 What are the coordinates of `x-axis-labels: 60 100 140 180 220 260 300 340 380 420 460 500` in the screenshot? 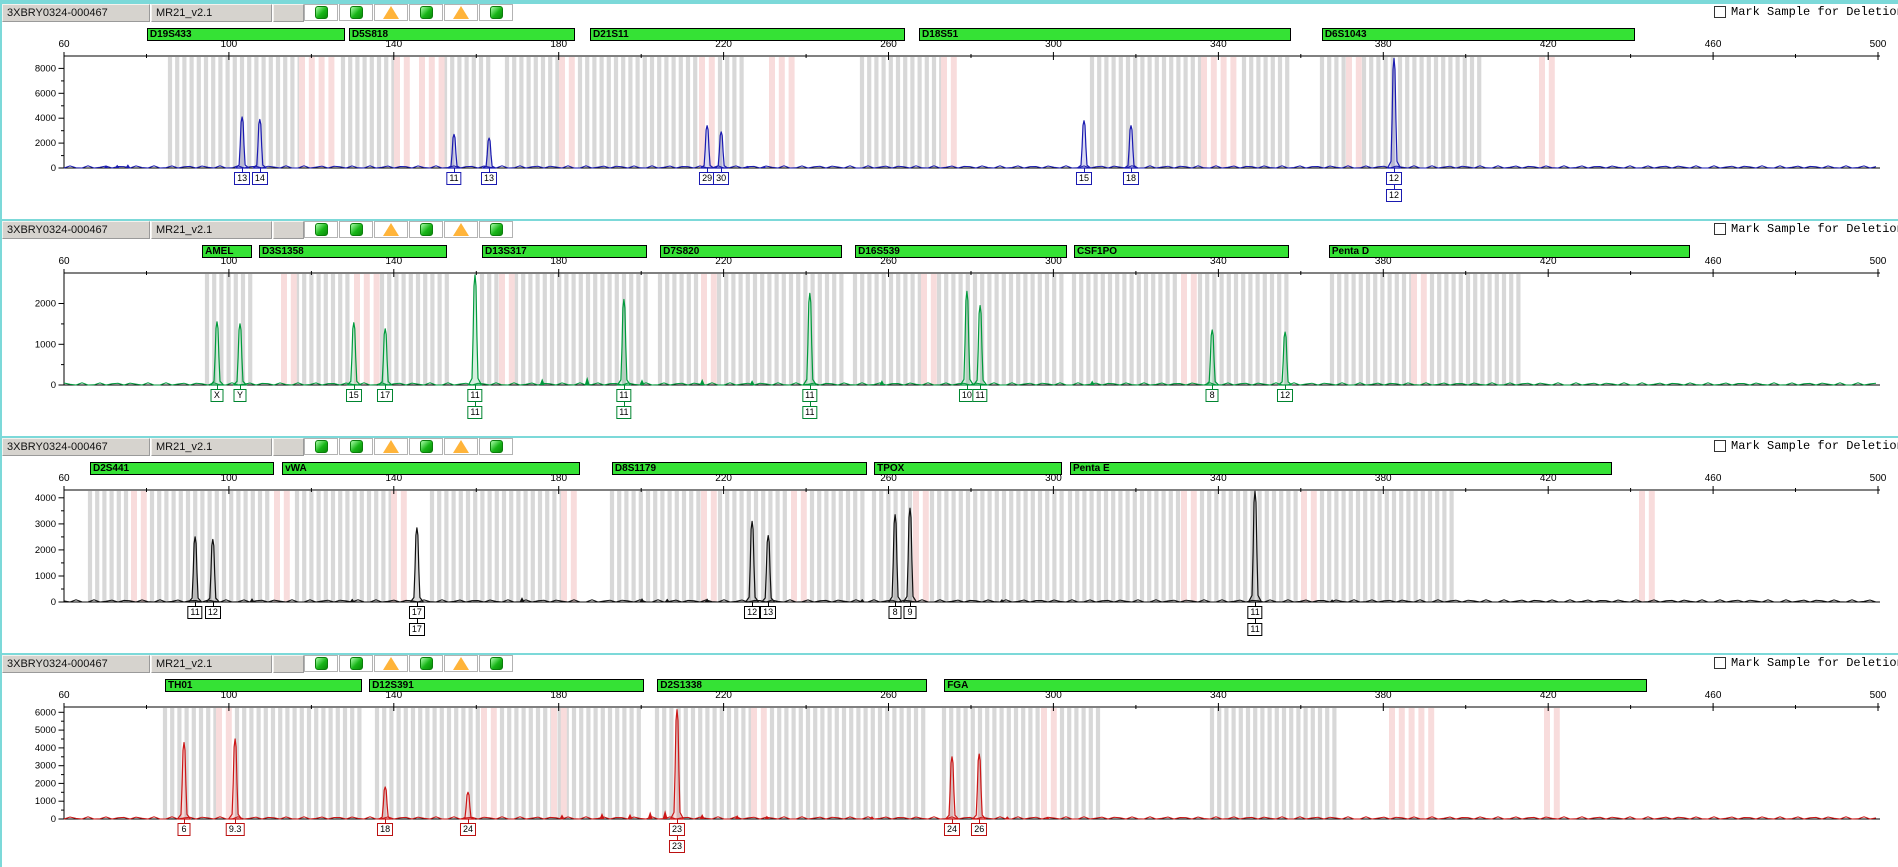 It's located at (950, 695).